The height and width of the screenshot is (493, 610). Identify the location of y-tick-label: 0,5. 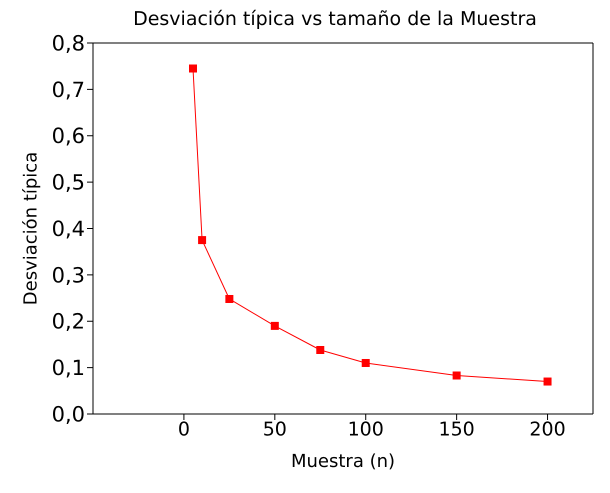
(68, 182).